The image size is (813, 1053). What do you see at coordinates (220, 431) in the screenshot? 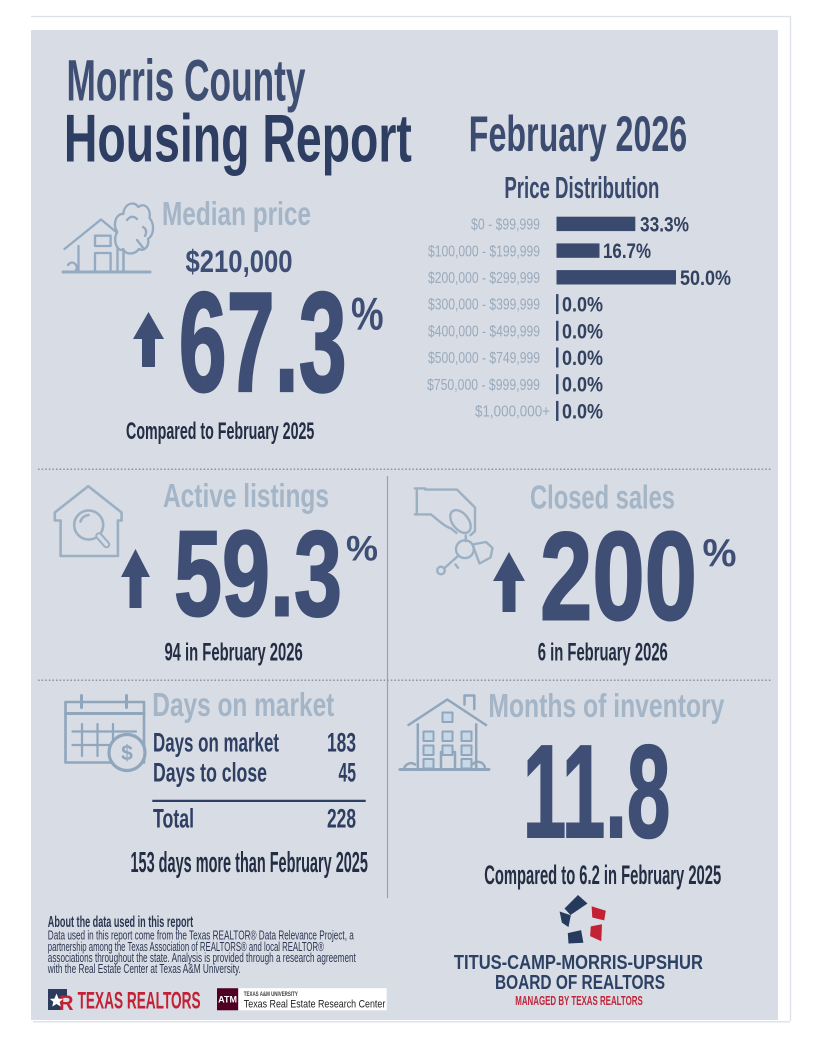
I see `svg-text: Compared to February 2025` at bounding box center [220, 431].